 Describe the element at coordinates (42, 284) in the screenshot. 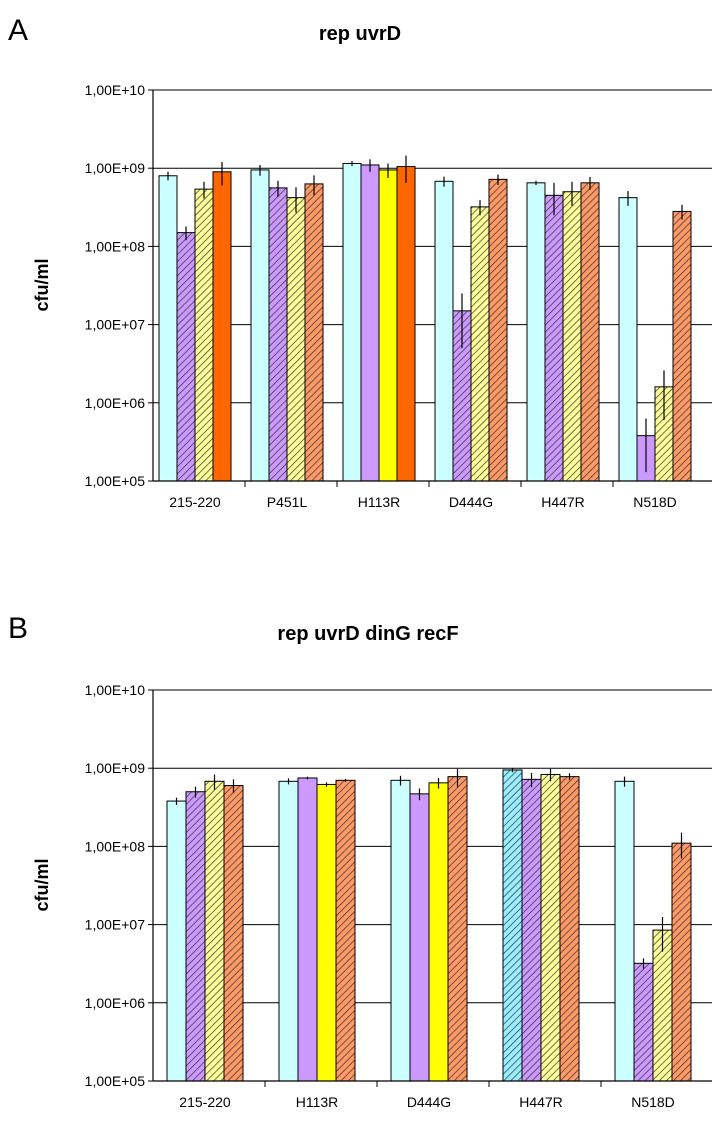

I see `y-axis-label-a: cfu/ml` at that location.